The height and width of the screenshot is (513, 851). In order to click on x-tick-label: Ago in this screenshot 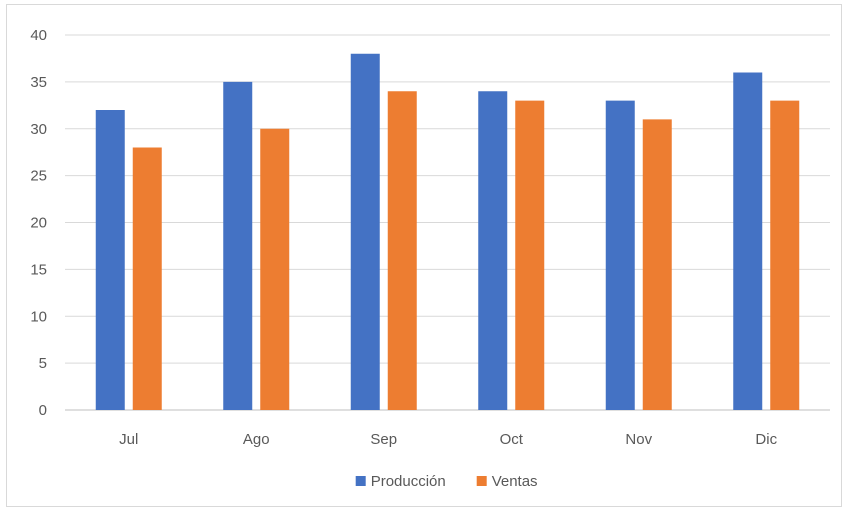, I will do `click(256, 439)`.